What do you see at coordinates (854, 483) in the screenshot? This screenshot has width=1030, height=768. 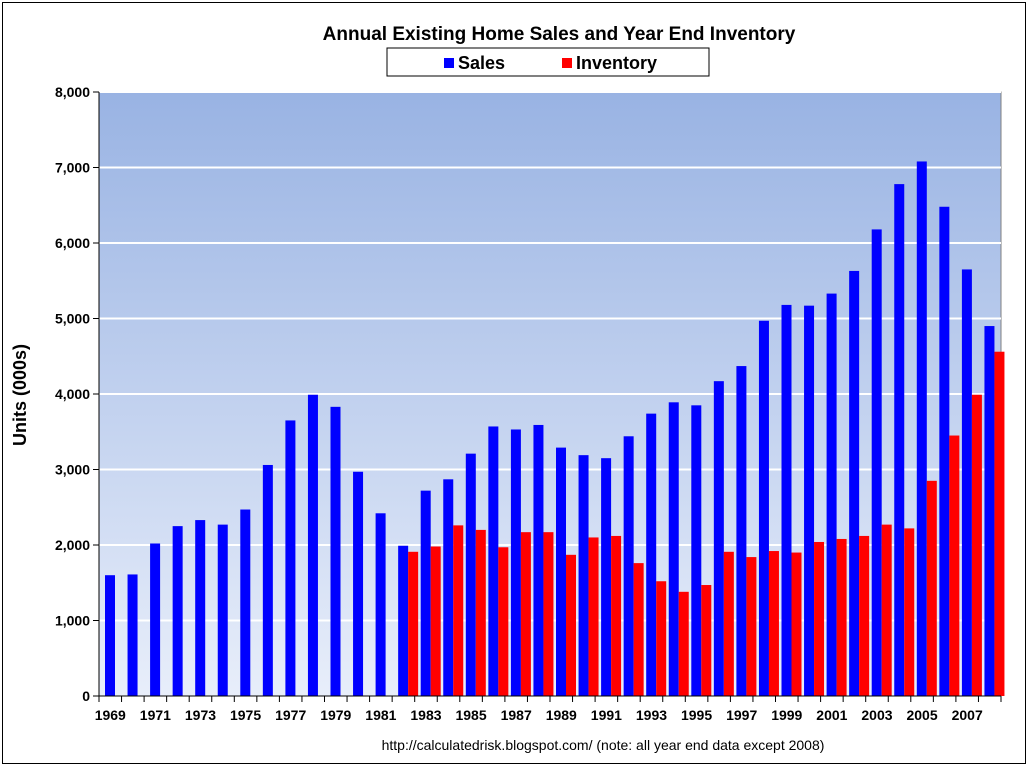 I see `bar-sales-2002` at bounding box center [854, 483].